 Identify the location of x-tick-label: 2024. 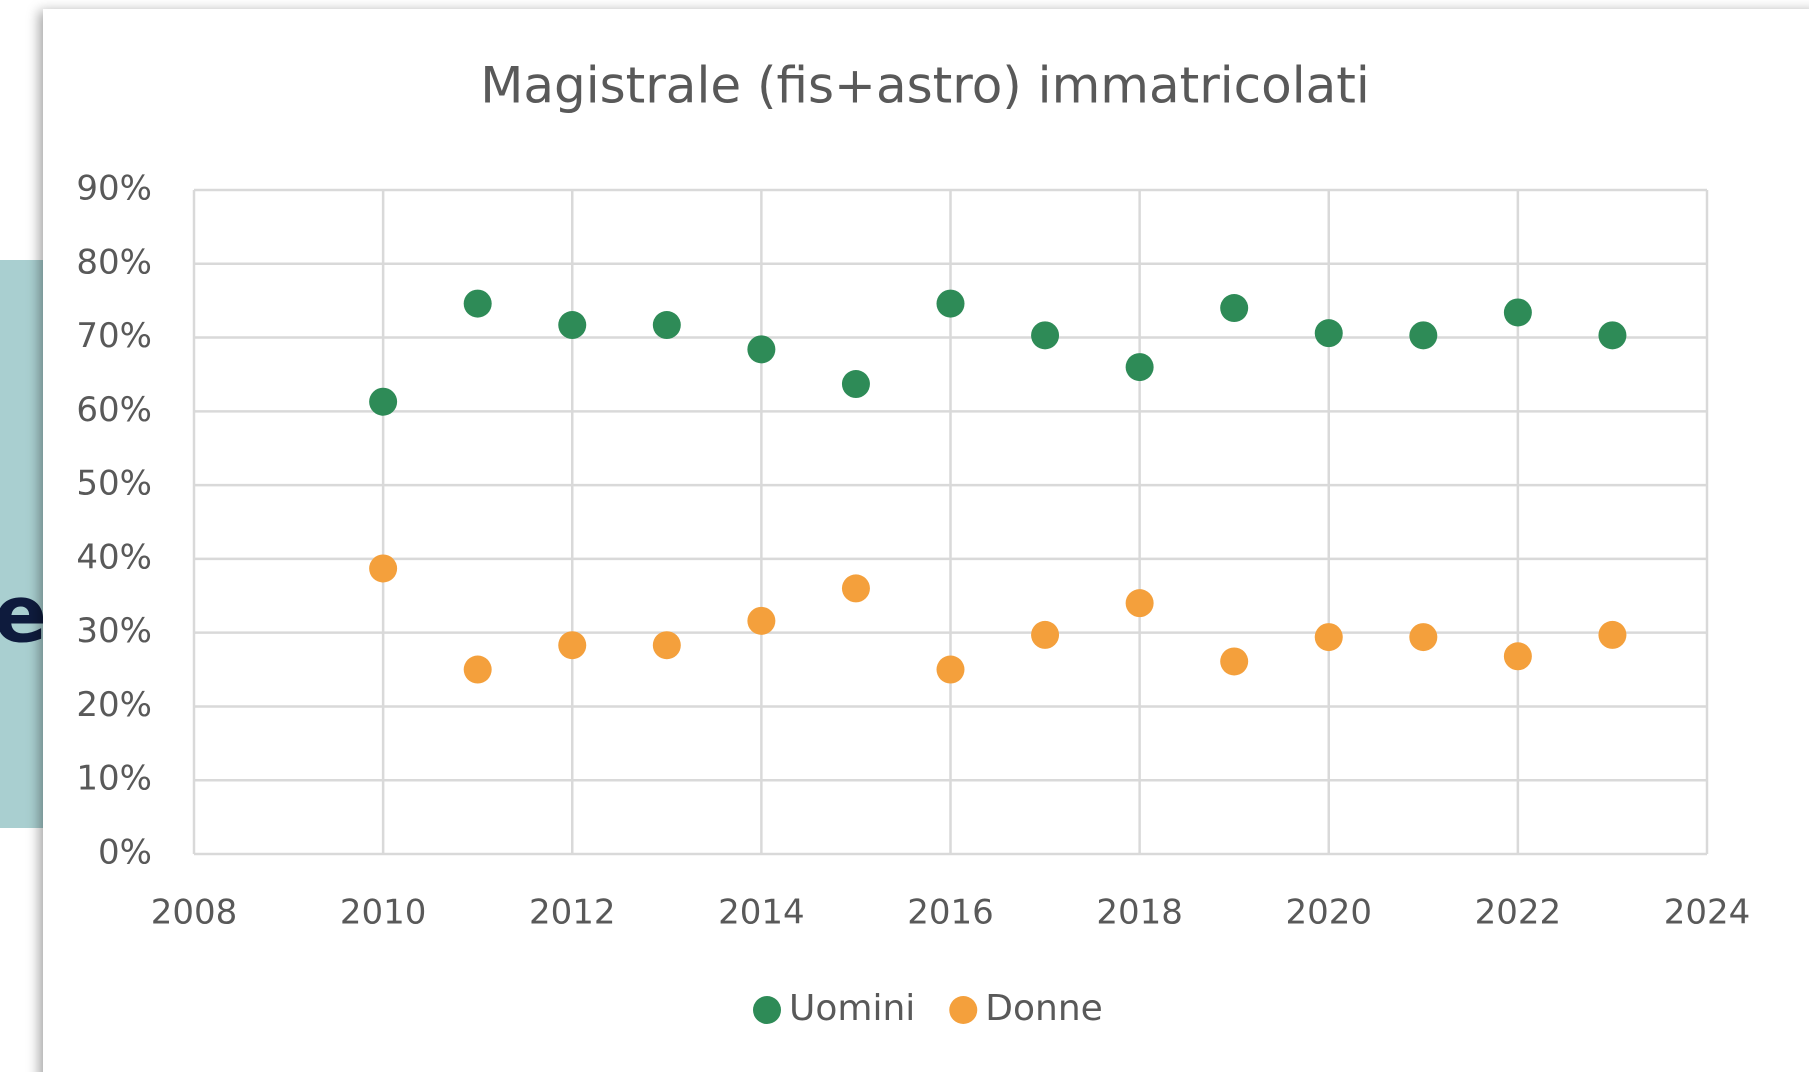
(1707, 913).